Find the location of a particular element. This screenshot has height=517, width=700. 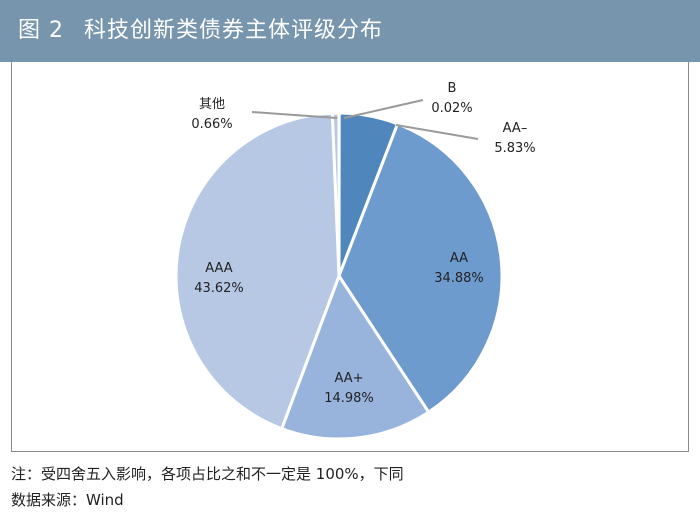

data-source: 数据来源：Wind is located at coordinates (67, 500).